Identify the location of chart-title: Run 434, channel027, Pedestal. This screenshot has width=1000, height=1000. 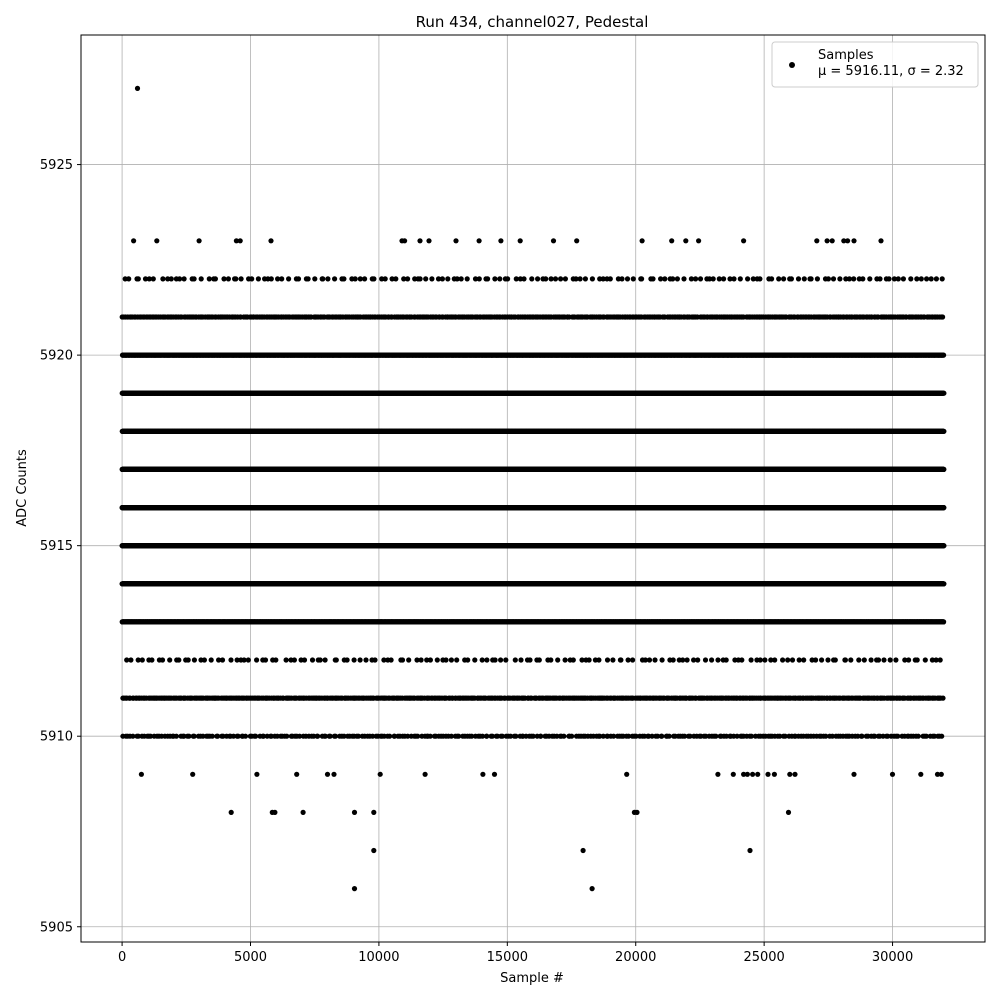
(532, 22).